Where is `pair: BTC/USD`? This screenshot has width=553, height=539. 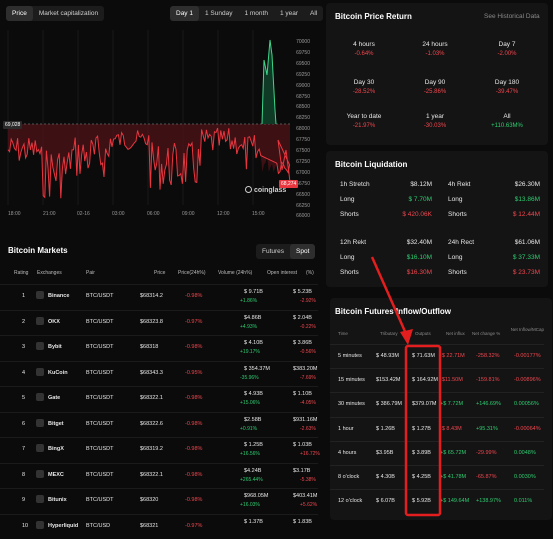
pair: BTC/USD is located at coordinates (98, 526).